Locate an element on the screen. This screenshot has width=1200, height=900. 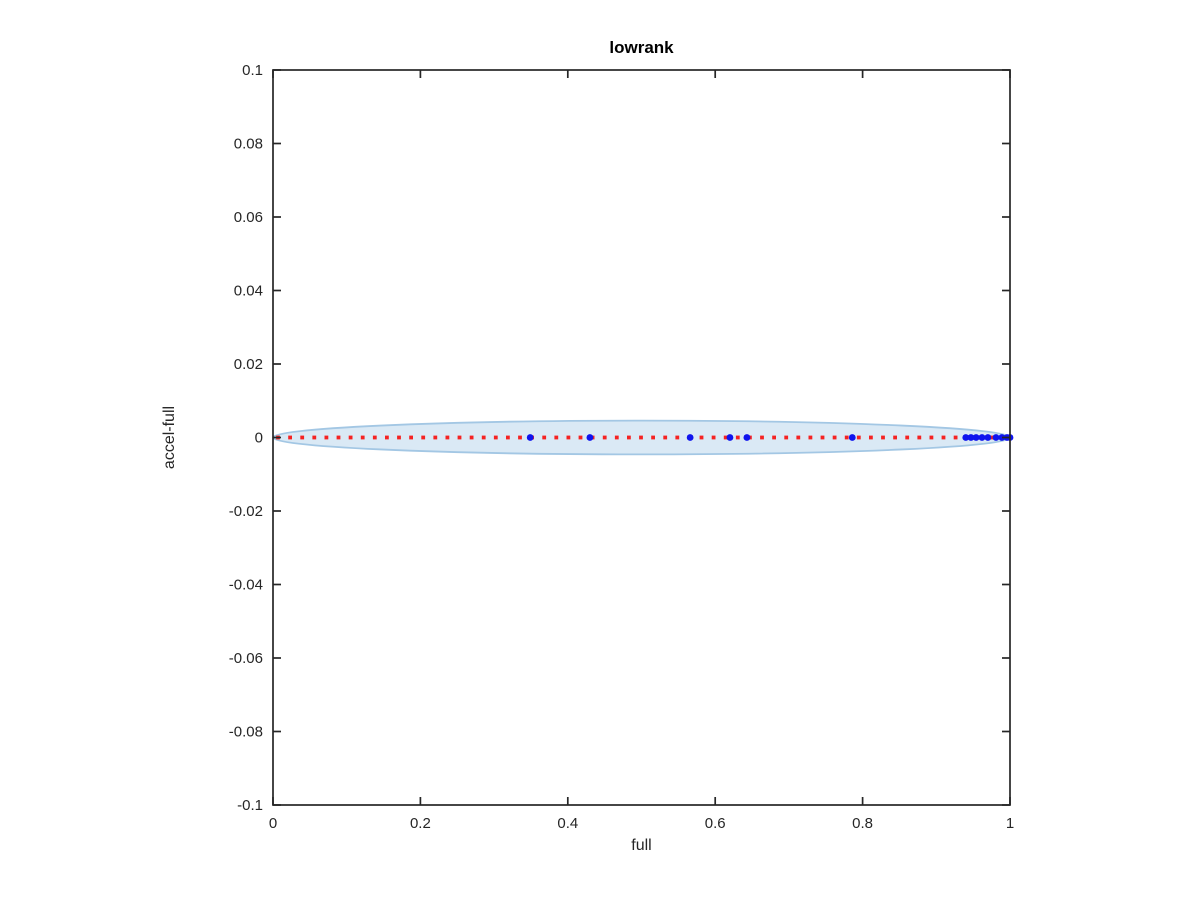
y-tick-label: 0.1 is located at coordinates (252, 70).